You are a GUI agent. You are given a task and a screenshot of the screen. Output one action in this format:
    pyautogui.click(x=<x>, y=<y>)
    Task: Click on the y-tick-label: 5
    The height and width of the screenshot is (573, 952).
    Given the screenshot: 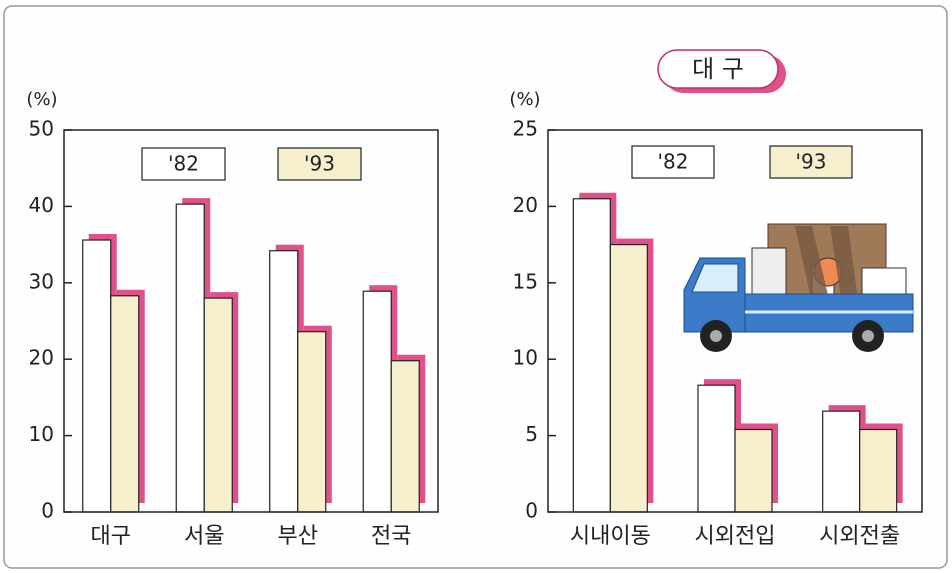 What is the action you would take?
    pyautogui.click(x=531, y=434)
    